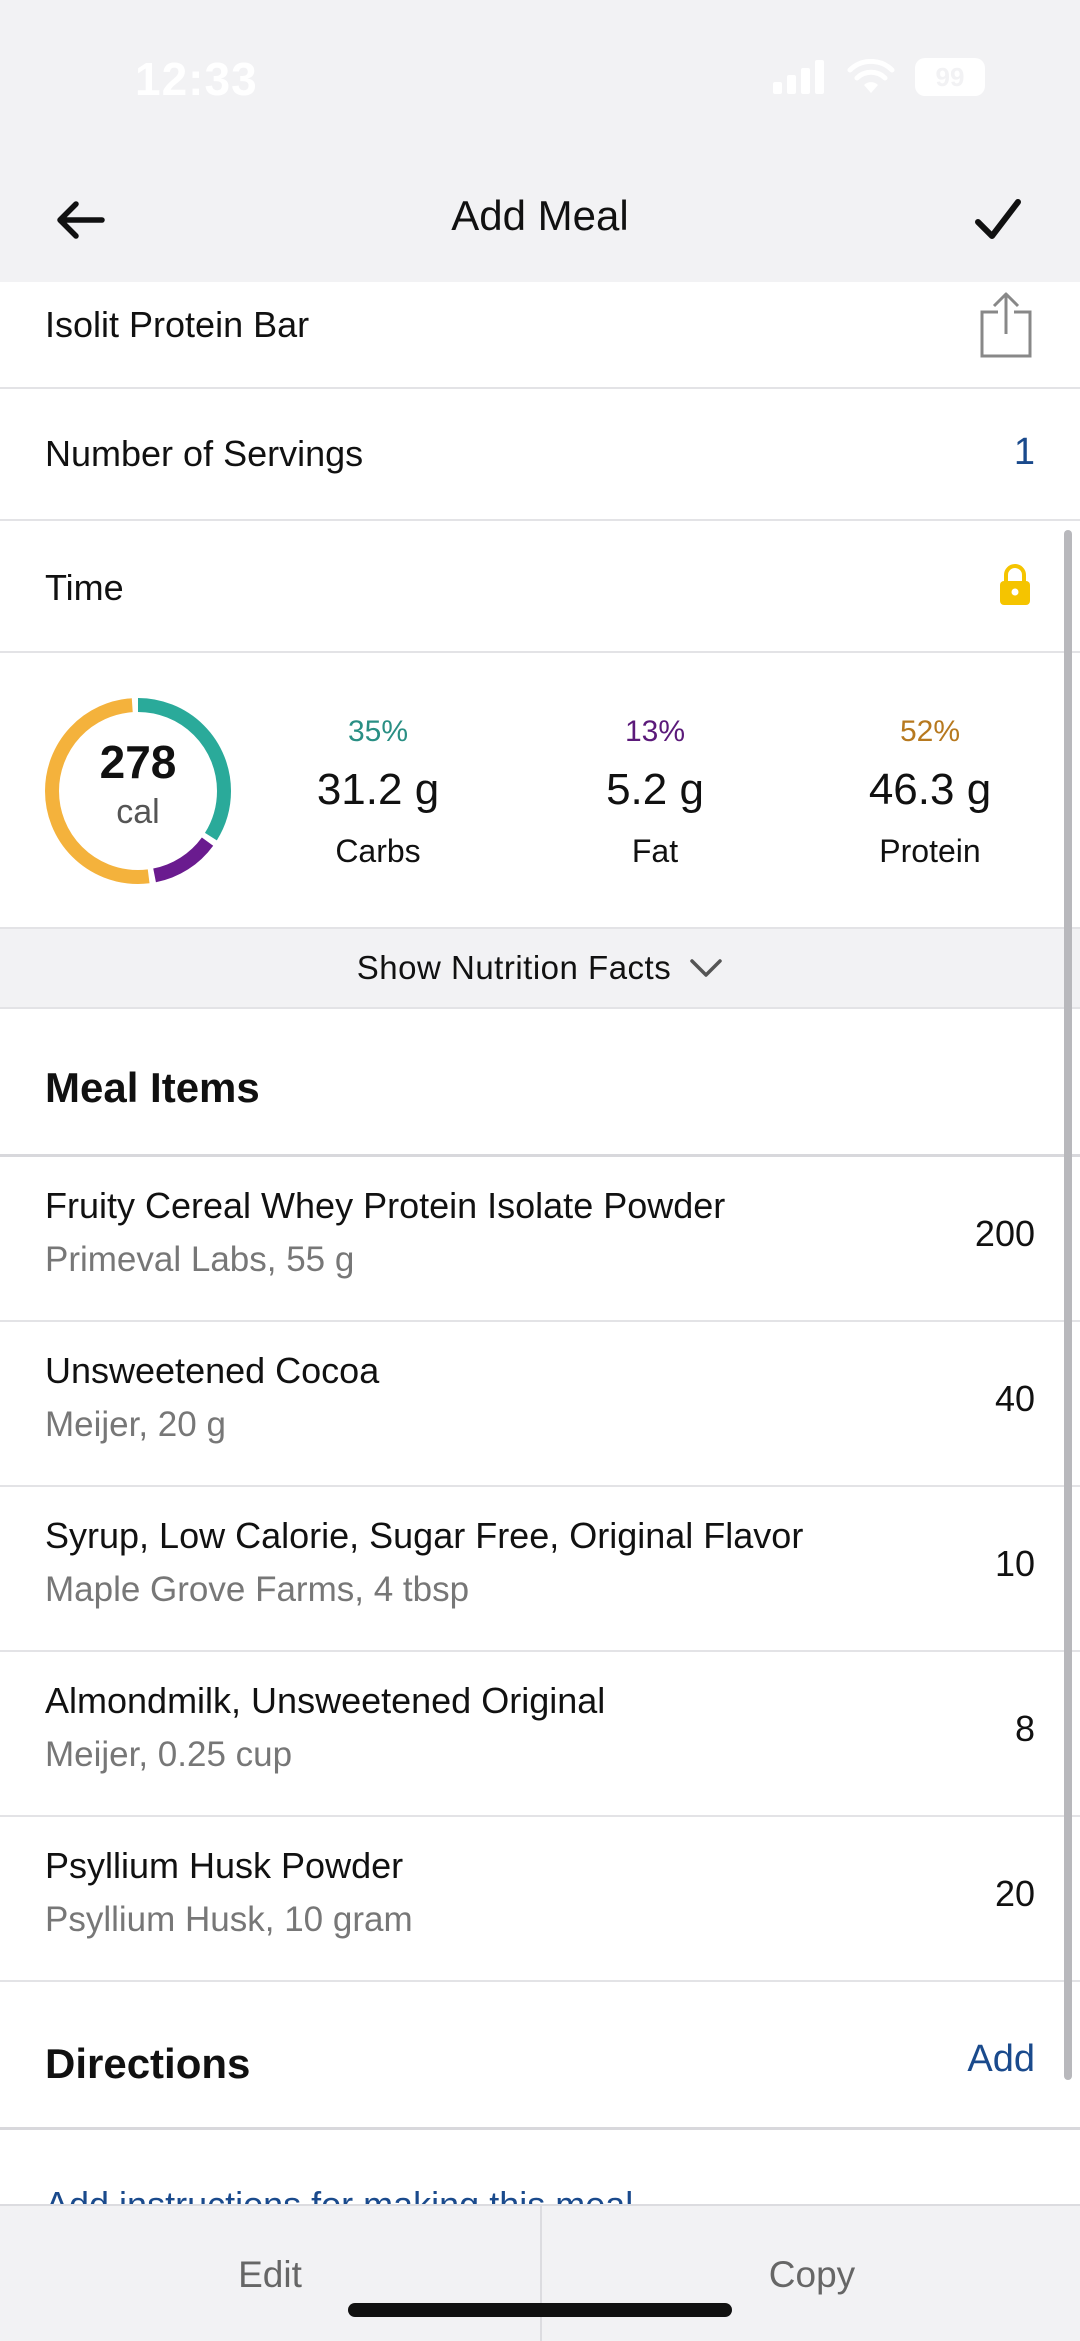 The height and width of the screenshot is (2341, 1080). What do you see at coordinates (655, 731) in the screenshot?
I see `macro-fat-pct: 13%` at bounding box center [655, 731].